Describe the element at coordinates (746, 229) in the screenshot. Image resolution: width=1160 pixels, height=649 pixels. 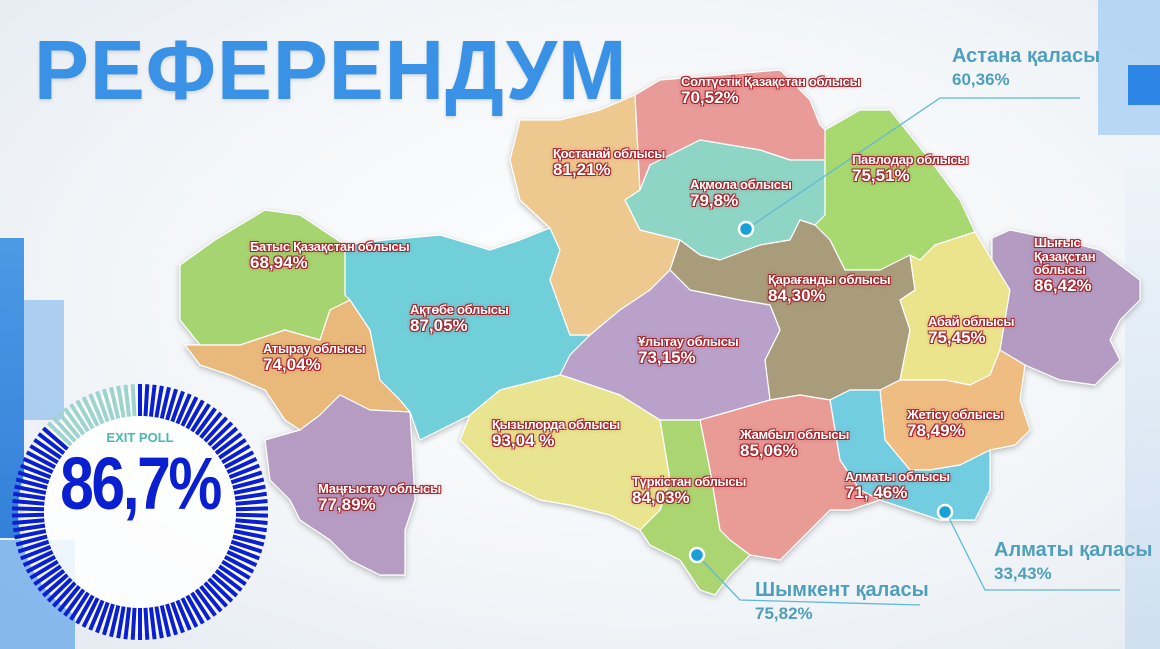
I see `astana-city-marker` at that location.